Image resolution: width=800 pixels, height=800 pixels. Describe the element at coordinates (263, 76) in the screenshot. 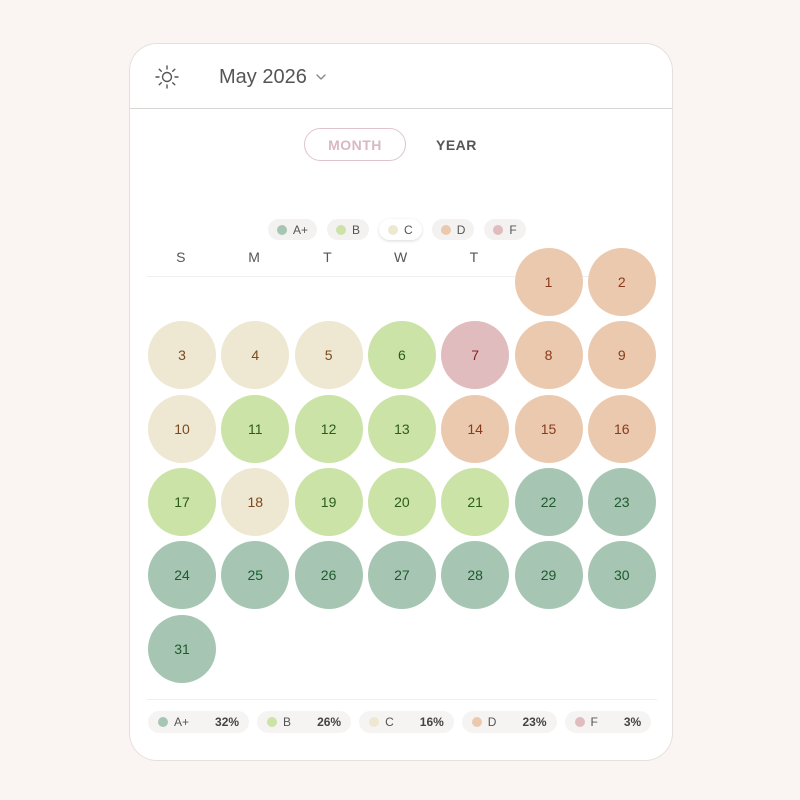

I see `month-label: May 2026` at that location.